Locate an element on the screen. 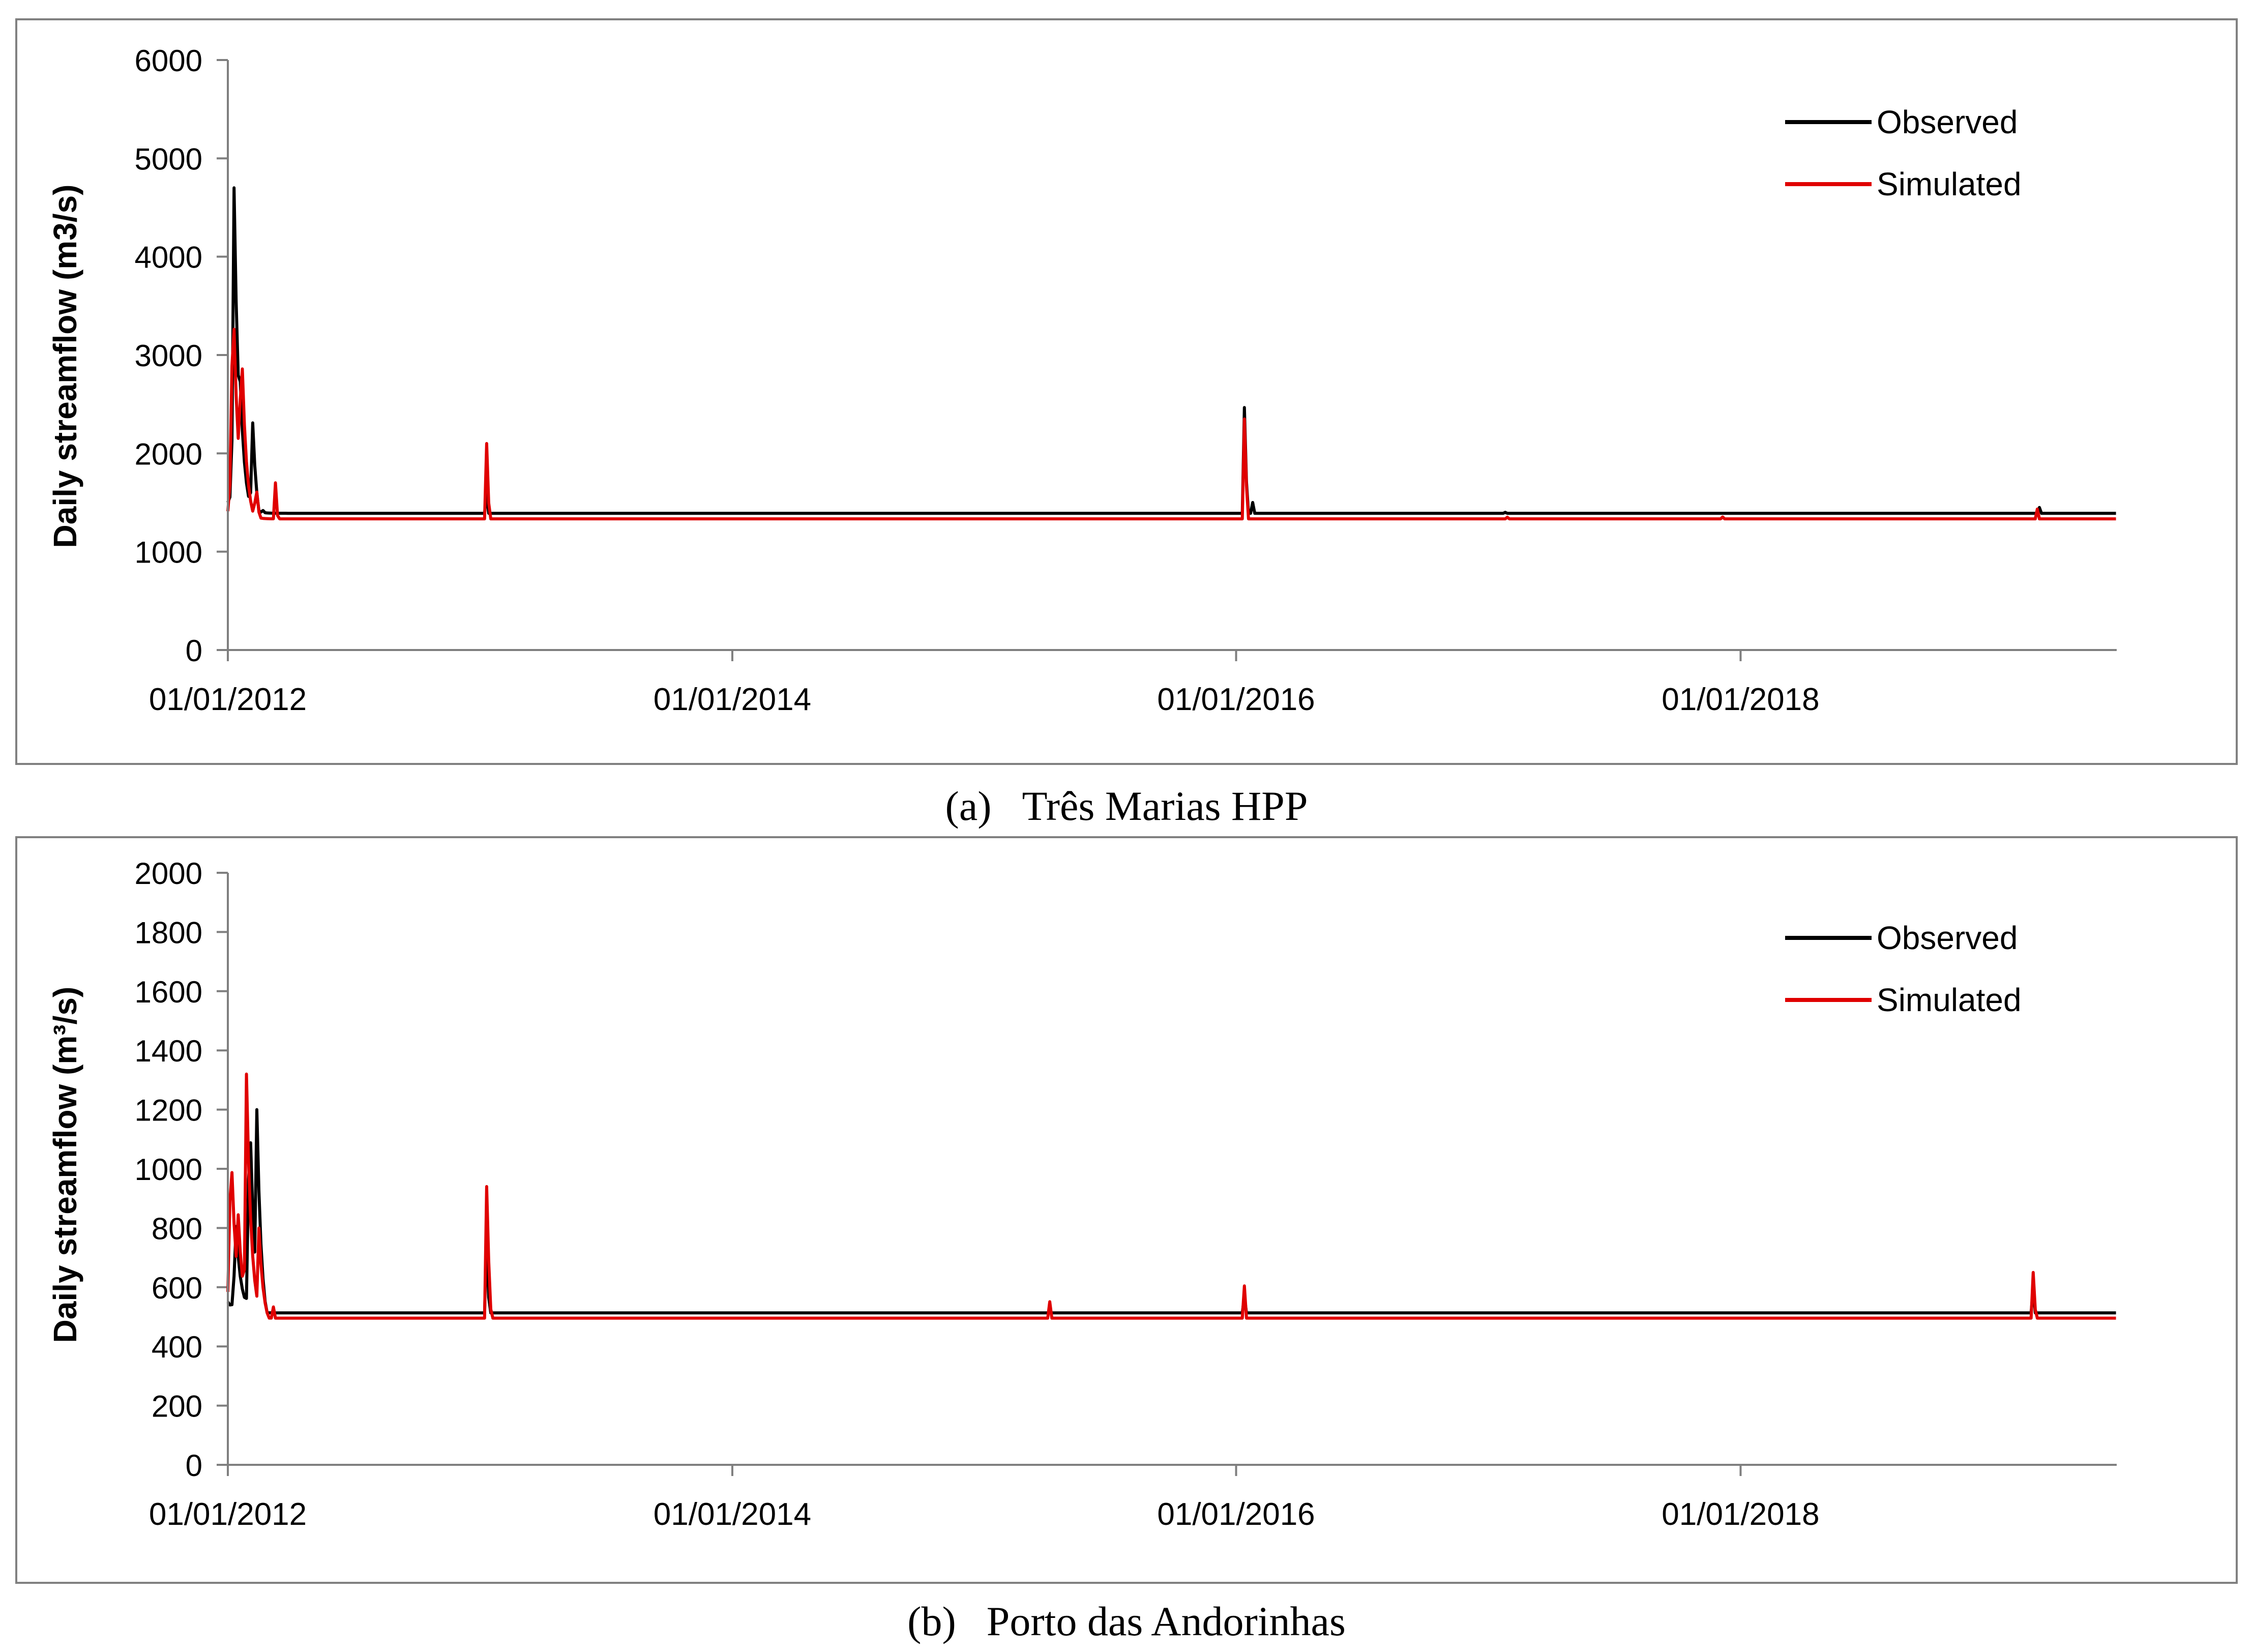 The height and width of the screenshot is (1652, 2253). y-tick-label: 800 is located at coordinates (177, 1229).